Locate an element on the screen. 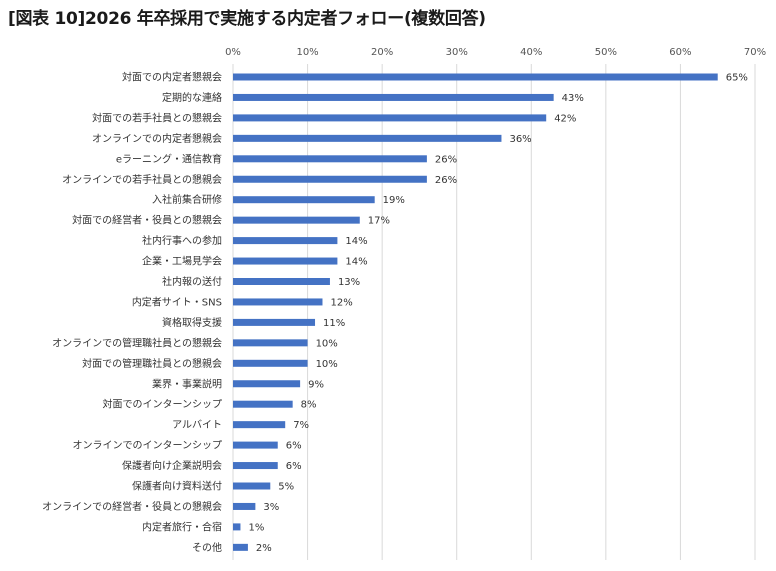 The image size is (776, 571). data-label: 3% is located at coordinates (271, 507).